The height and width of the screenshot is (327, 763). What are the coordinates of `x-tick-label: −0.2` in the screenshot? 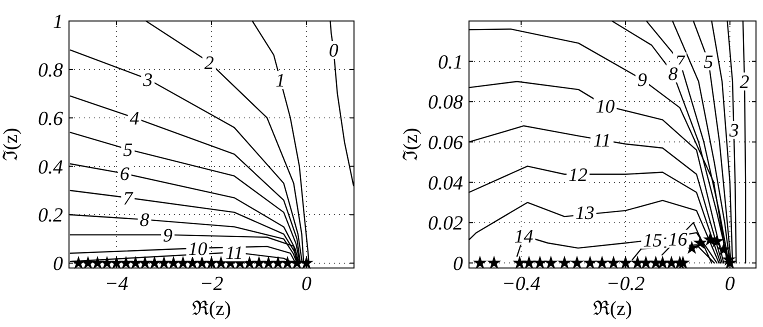 It's located at (625, 284).